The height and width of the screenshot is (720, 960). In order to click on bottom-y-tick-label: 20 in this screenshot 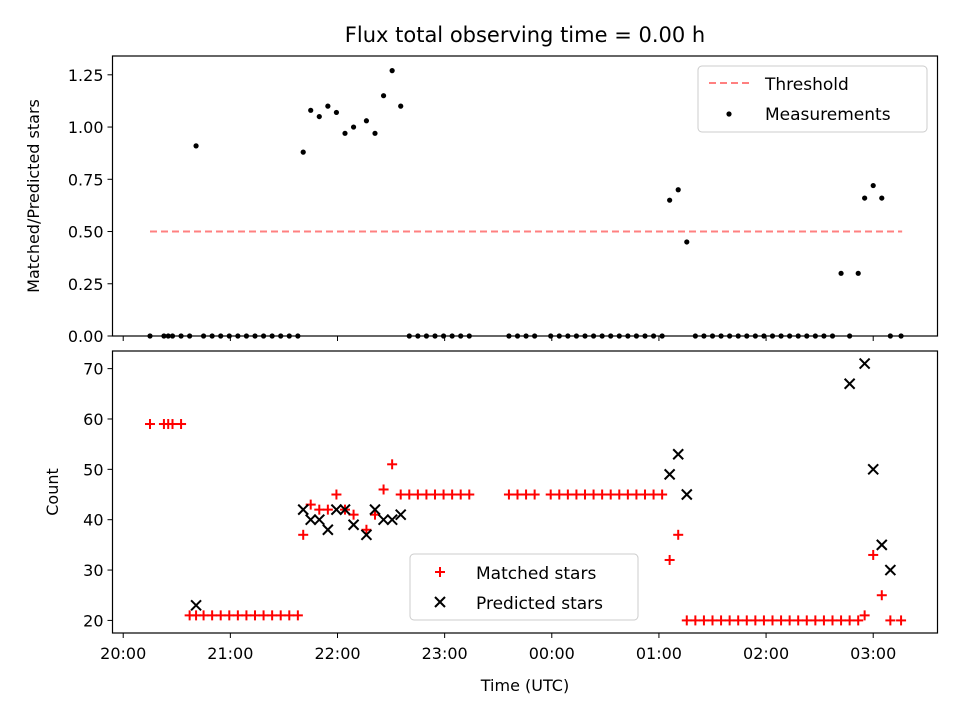, I will do `click(93, 620)`.